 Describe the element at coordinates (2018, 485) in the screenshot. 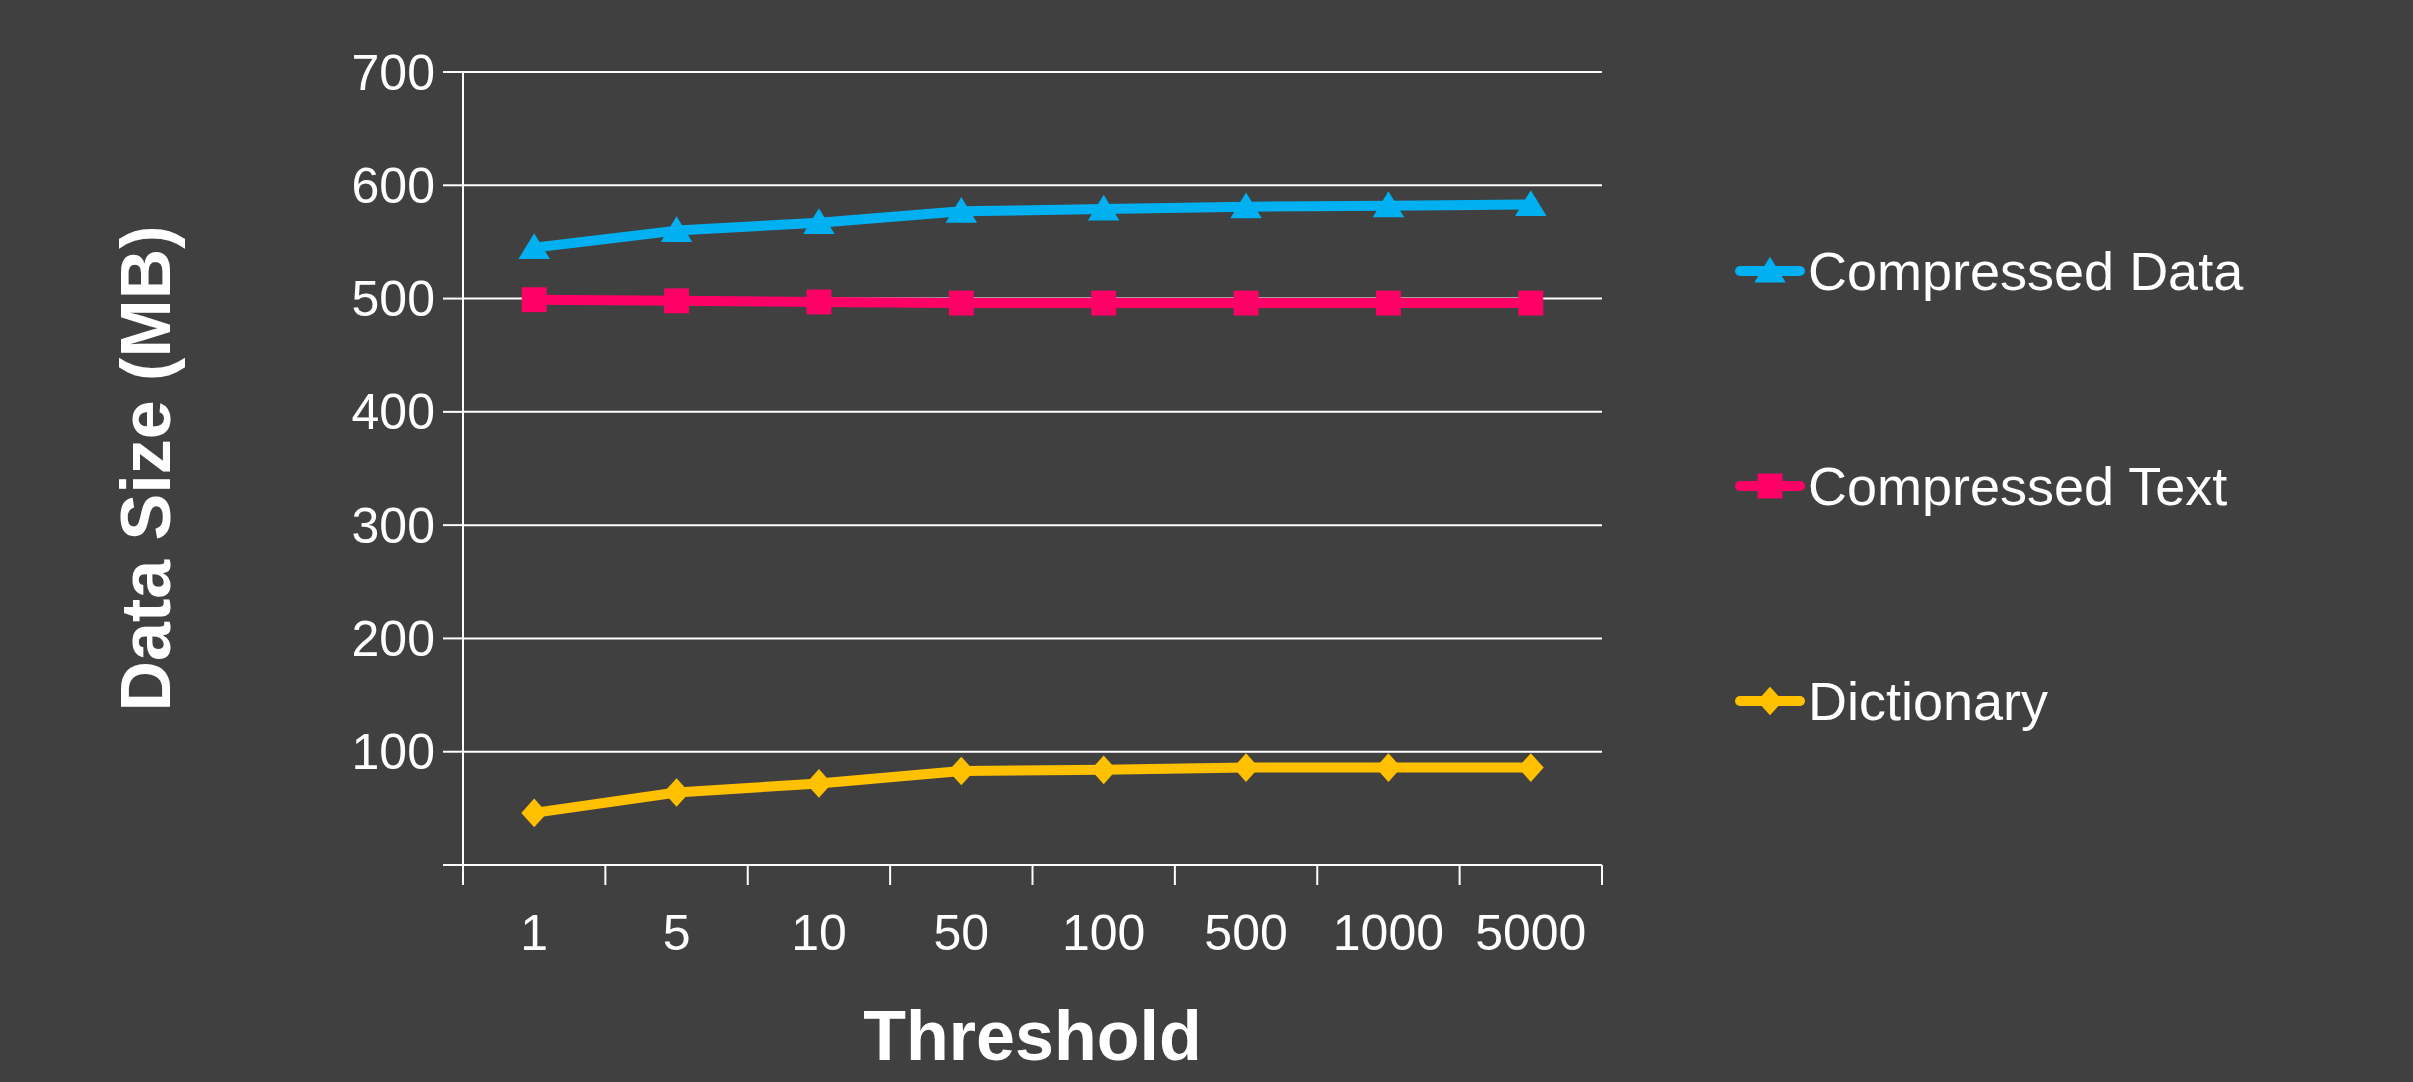

I see `legend-label: Compressed Text` at that location.